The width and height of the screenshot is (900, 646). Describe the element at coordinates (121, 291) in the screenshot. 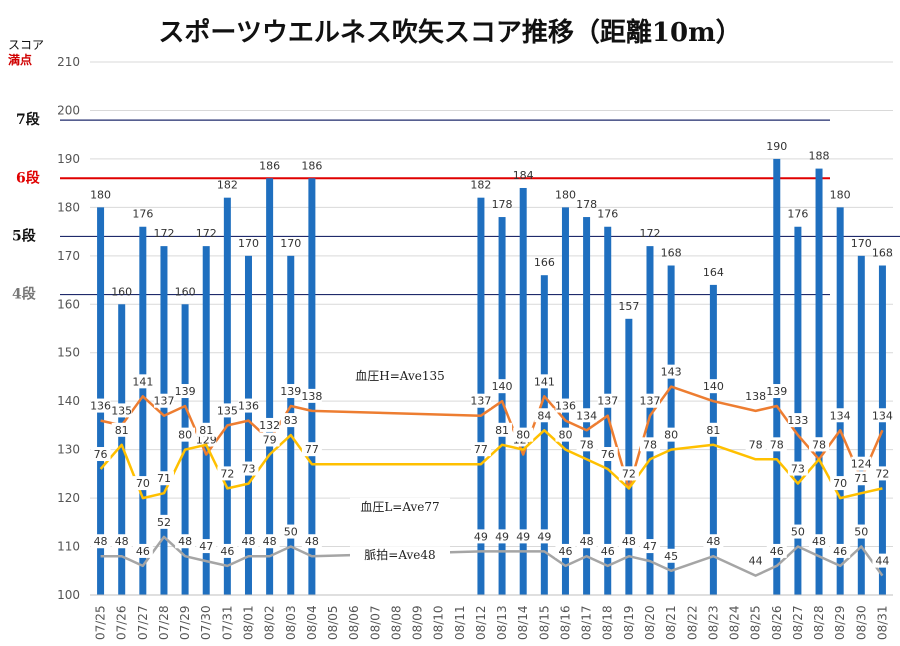

I see `score-value-label: 160` at that location.